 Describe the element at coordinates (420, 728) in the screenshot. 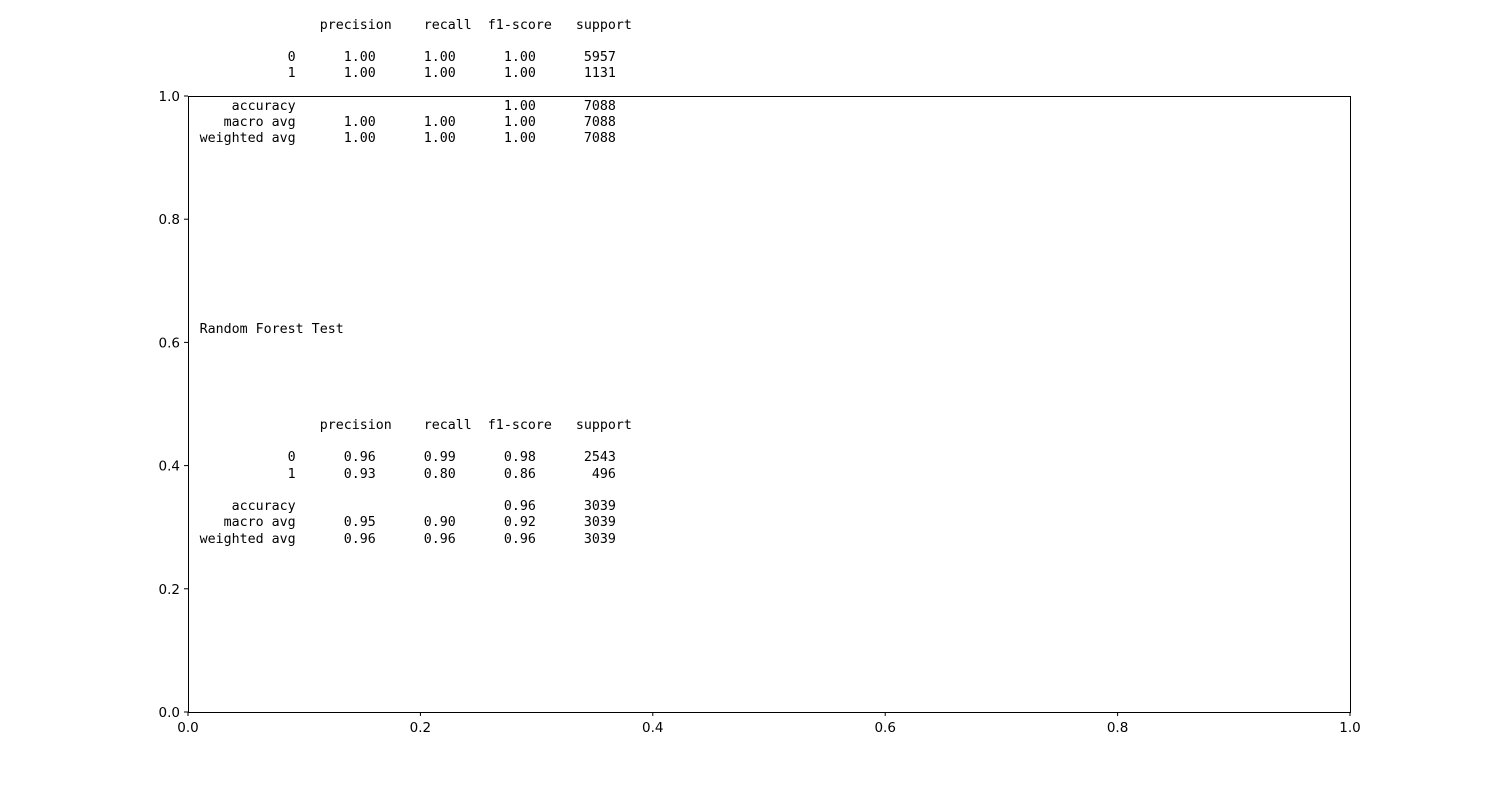

I see `x-tick-label: 0.2` at that location.